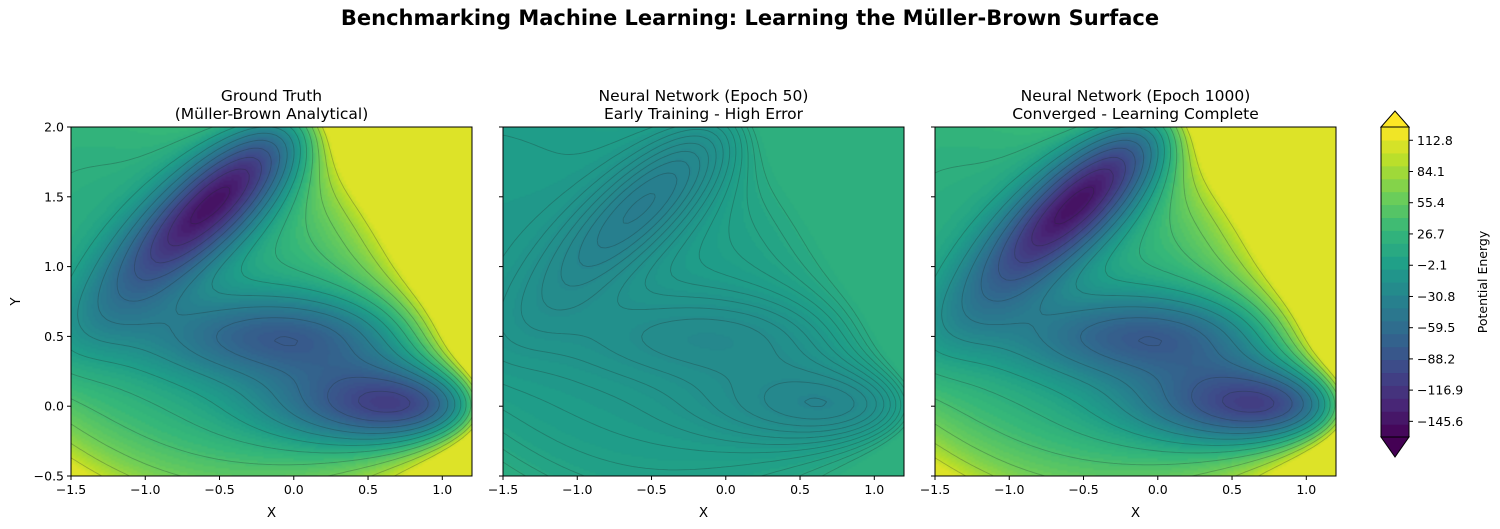 The height and width of the screenshot is (529, 1500). Describe the element at coordinates (1432, 265) in the screenshot. I see `colorbar-tick-label: −2.1` at that location.